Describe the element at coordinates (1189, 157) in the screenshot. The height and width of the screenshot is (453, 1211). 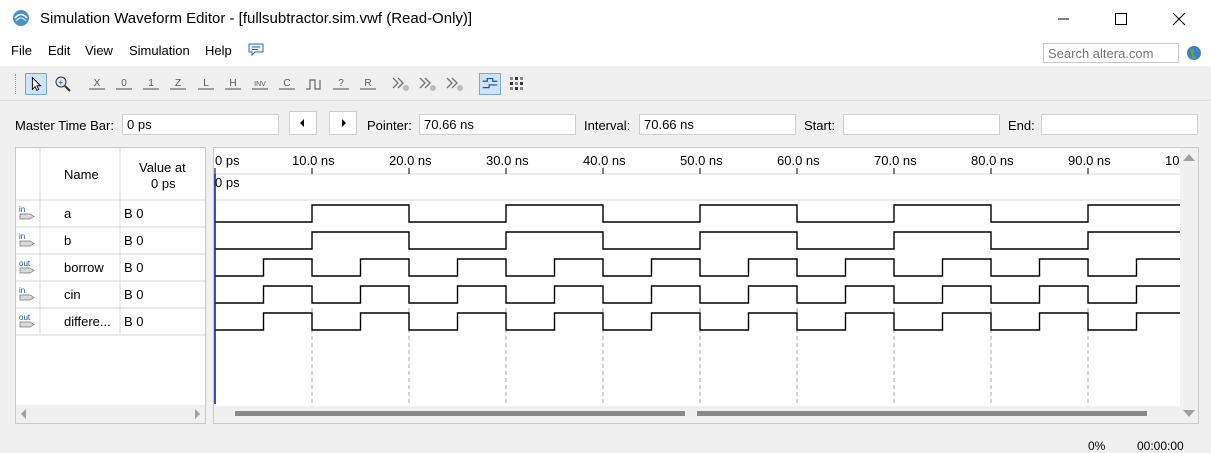
I see `scroll-up-icon` at that location.